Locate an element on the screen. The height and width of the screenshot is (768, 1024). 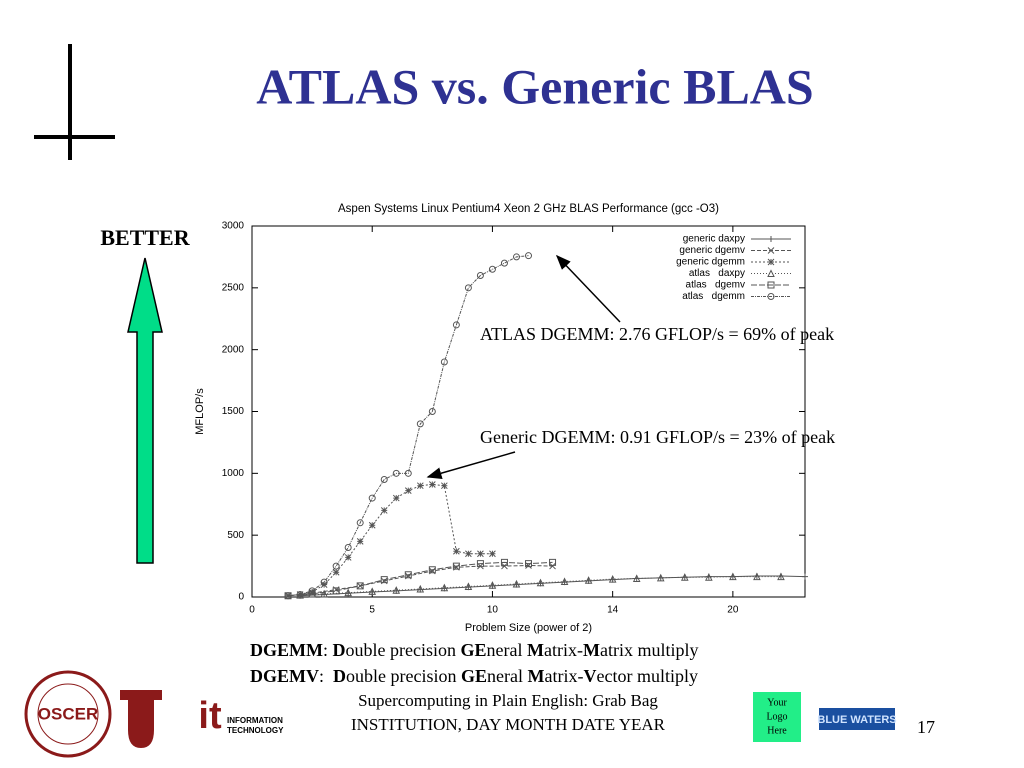
oscer-logo-ring is located at coordinates (68, 714).